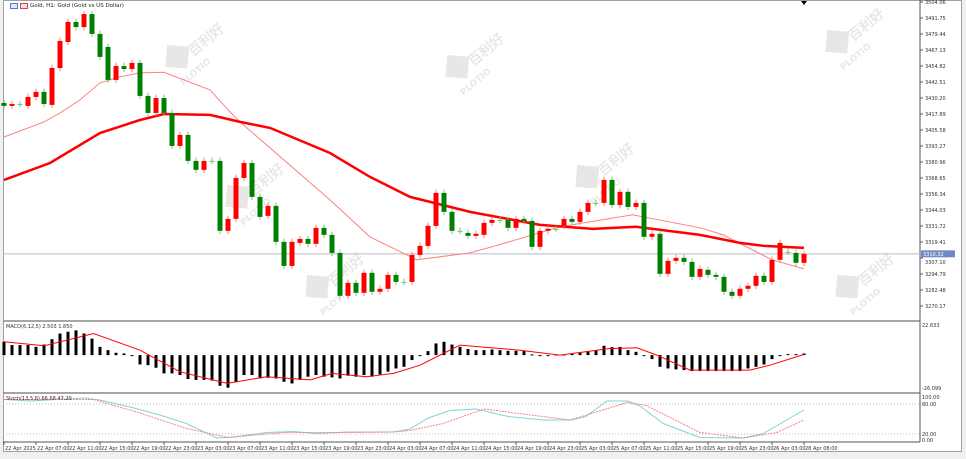 The width and height of the screenshot is (966, 459). I want to click on chart-shift-marker-icon, so click(804, 3).